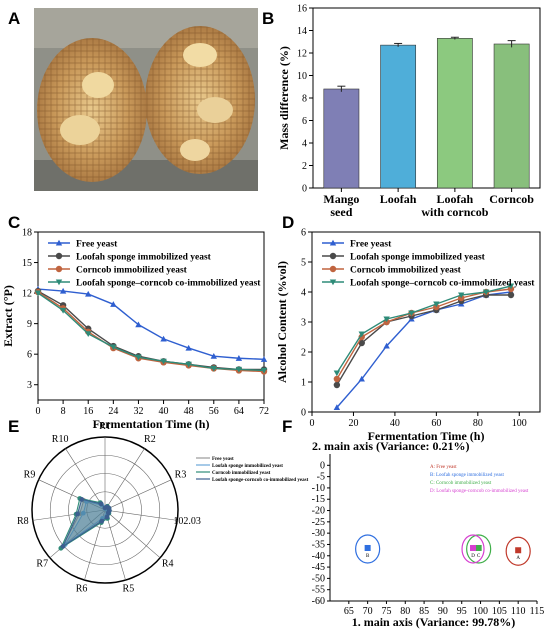 This screenshot has height=636, width=550. Describe the element at coordinates (318, 578) in the screenshot. I see `chart-f-ytick-label: -50` at that location.